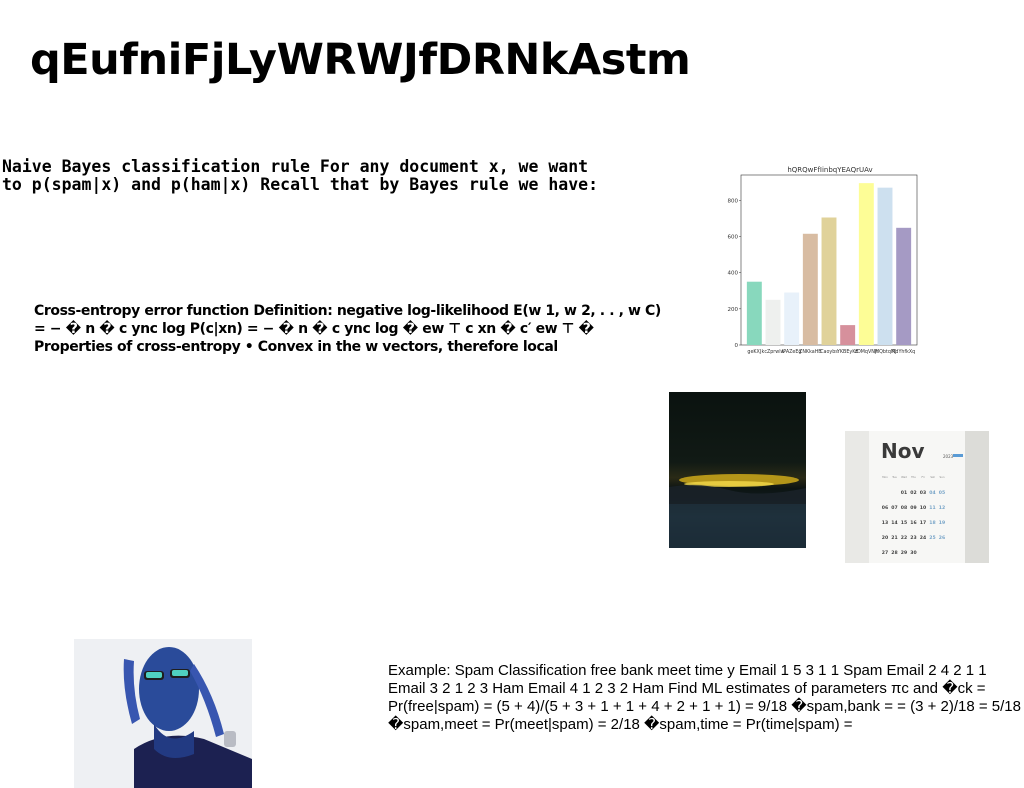 The image size is (1024, 788). I want to click on y-tick-label: 600, so click(733, 237).